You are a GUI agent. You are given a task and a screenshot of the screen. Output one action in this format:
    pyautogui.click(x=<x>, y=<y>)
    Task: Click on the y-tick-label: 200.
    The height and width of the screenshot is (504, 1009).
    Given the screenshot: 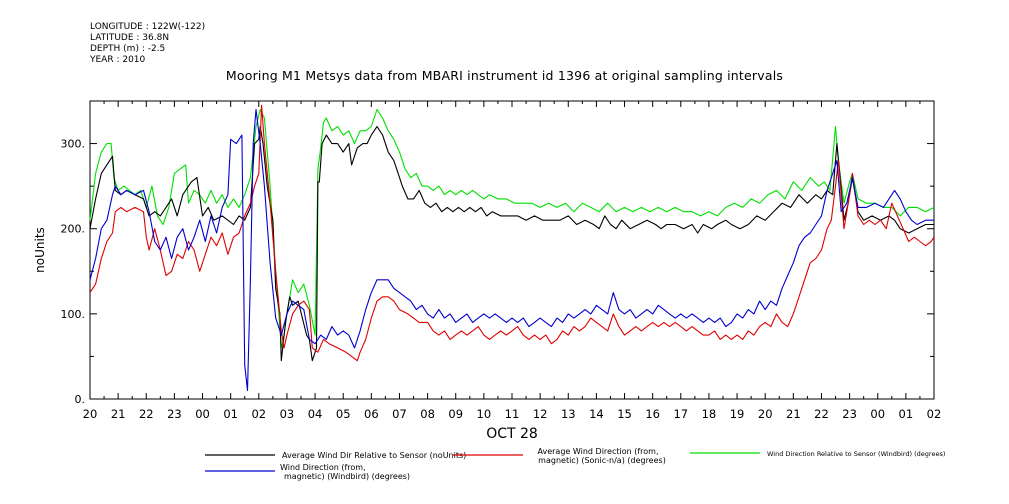 What is the action you would take?
    pyautogui.click(x=73, y=229)
    